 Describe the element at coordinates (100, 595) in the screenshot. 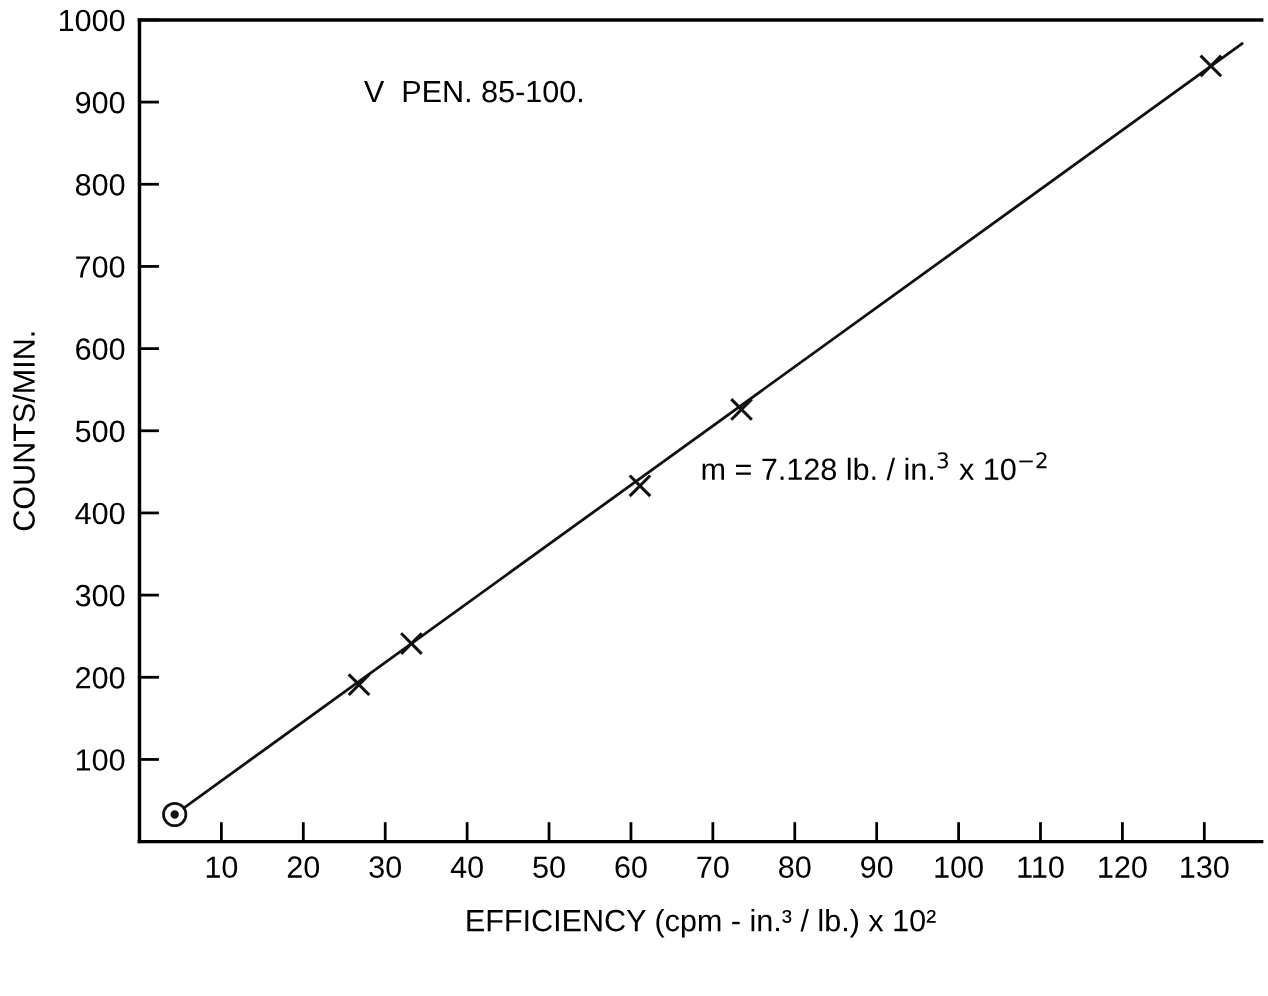

I see `y-tick-label: 300` at that location.